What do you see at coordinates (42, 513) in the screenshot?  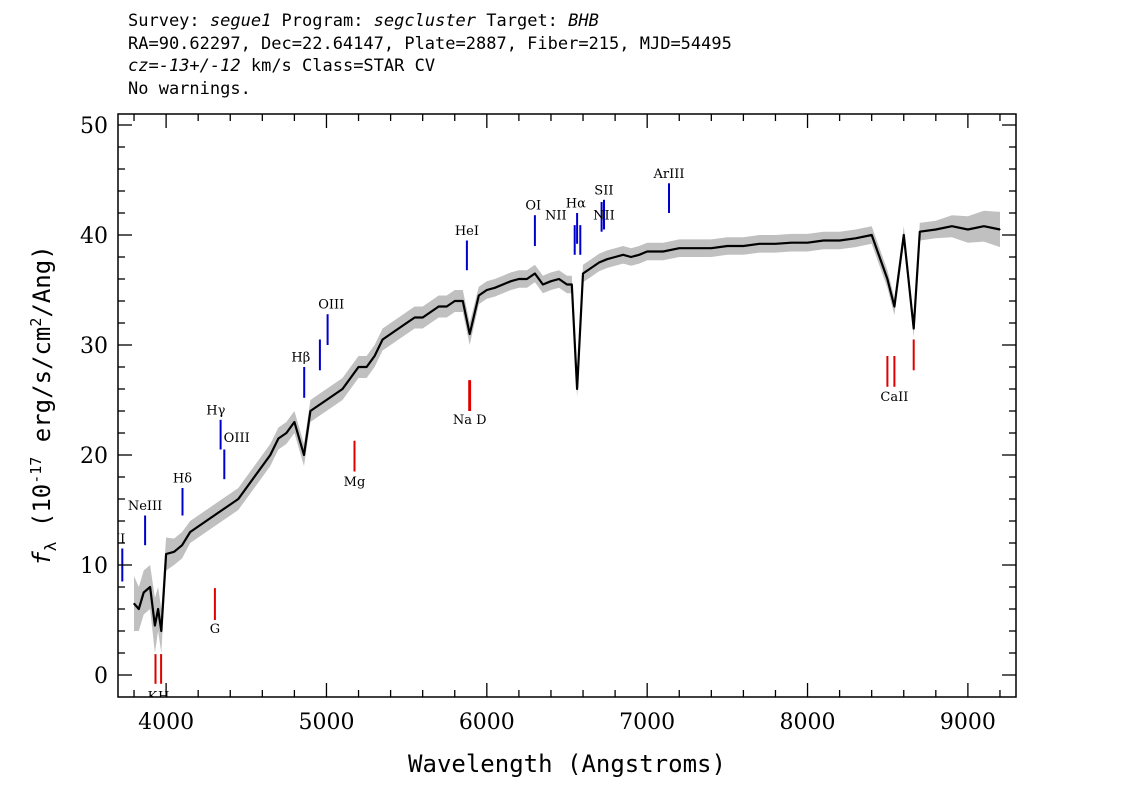 I see `y-axis-title-part-2: (10` at bounding box center [42, 513].